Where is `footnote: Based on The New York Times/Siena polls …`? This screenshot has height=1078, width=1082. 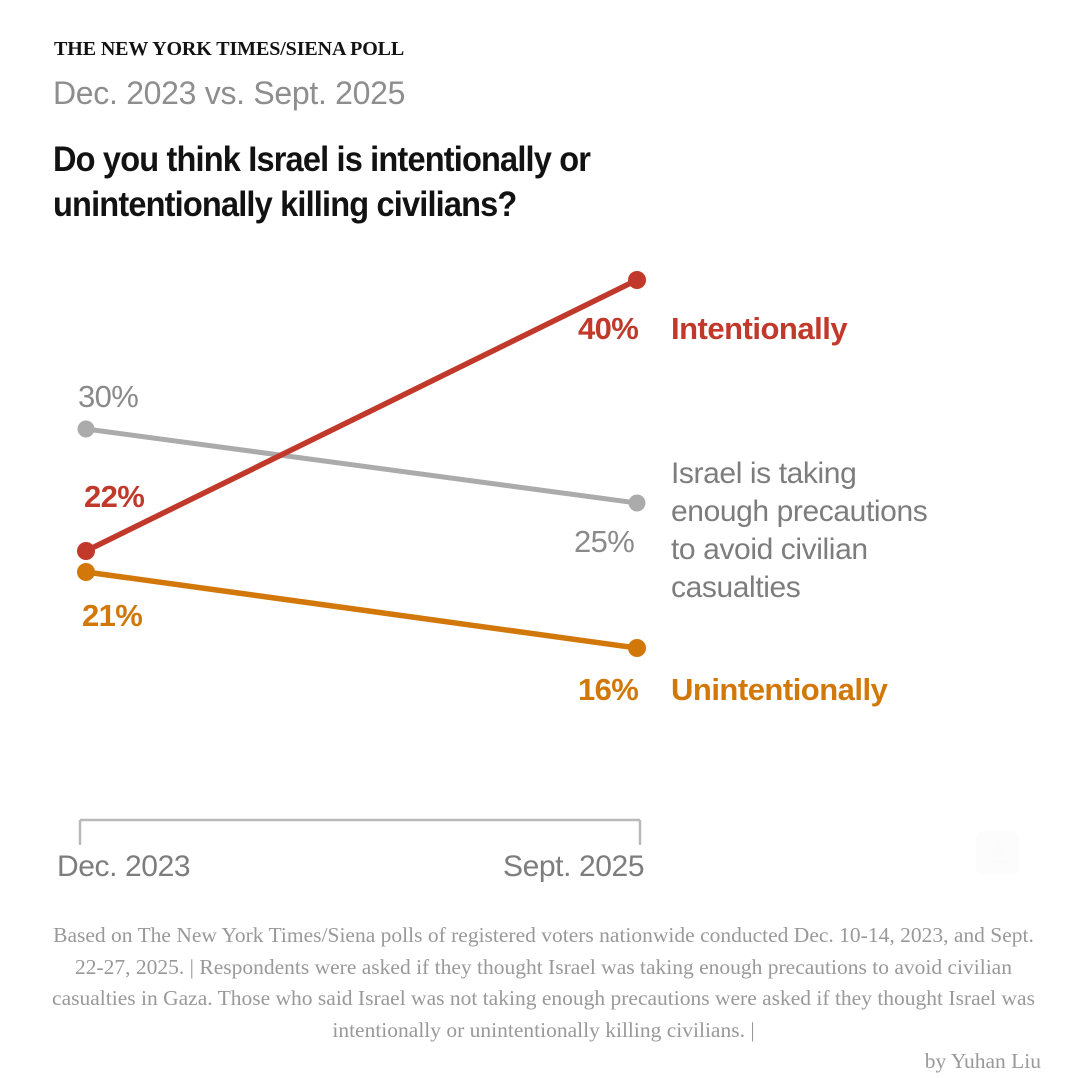 footnote: Based on The New York Times/Siena polls … is located at coordinates (543, 999).